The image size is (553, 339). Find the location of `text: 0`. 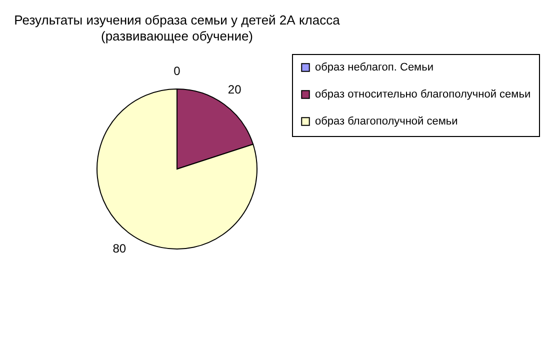

text: 0 is located at coordinates (177, 71).